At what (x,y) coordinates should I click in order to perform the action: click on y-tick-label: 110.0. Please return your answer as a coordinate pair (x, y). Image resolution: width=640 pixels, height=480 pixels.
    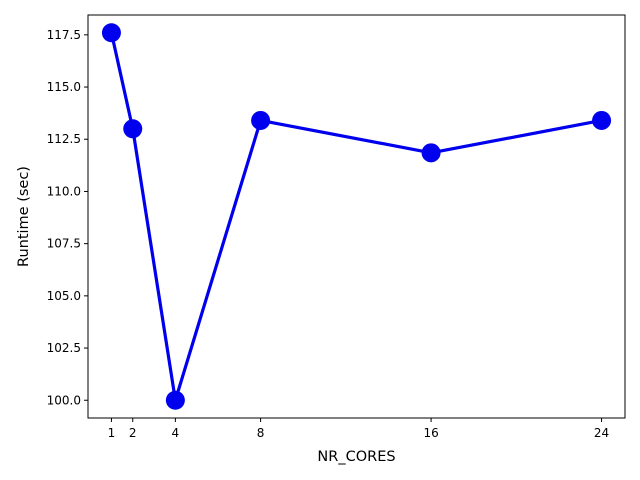
    Looking at the image, I should click on (64, 191).